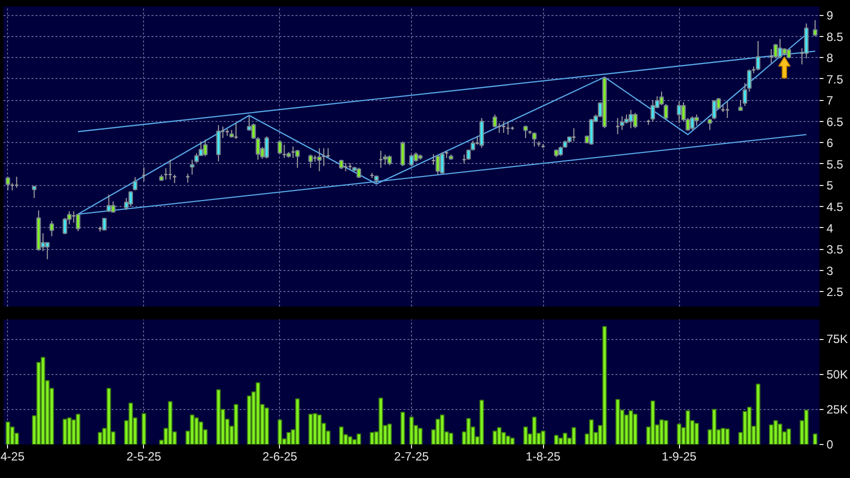 The image size is (850, 478). I want to click on y-tick-label: 6, so click(830, 143).